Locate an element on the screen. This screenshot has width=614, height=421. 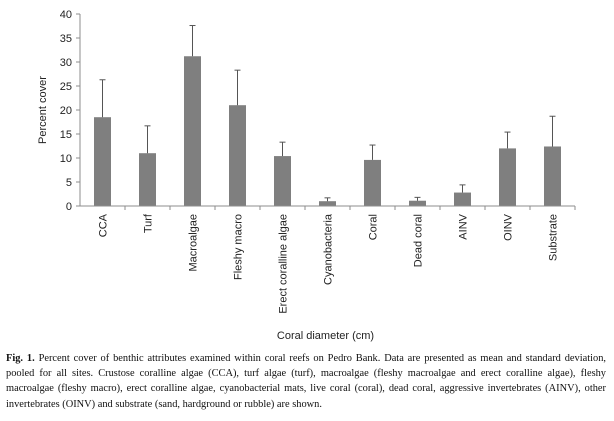
y-axis-label: Percent cover is located at coordinates (43, 110).